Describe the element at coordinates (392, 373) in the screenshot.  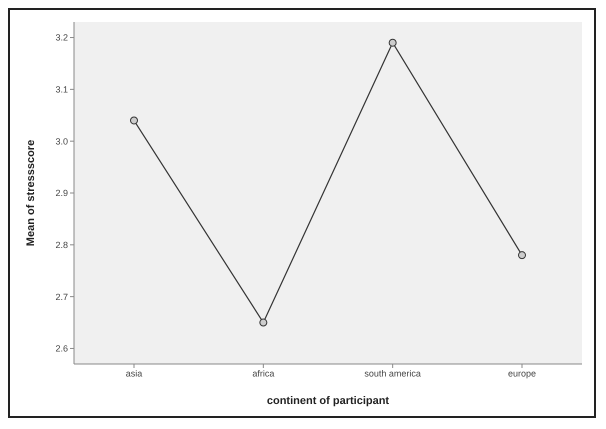
I see `x-tick-label: south america` at that location.